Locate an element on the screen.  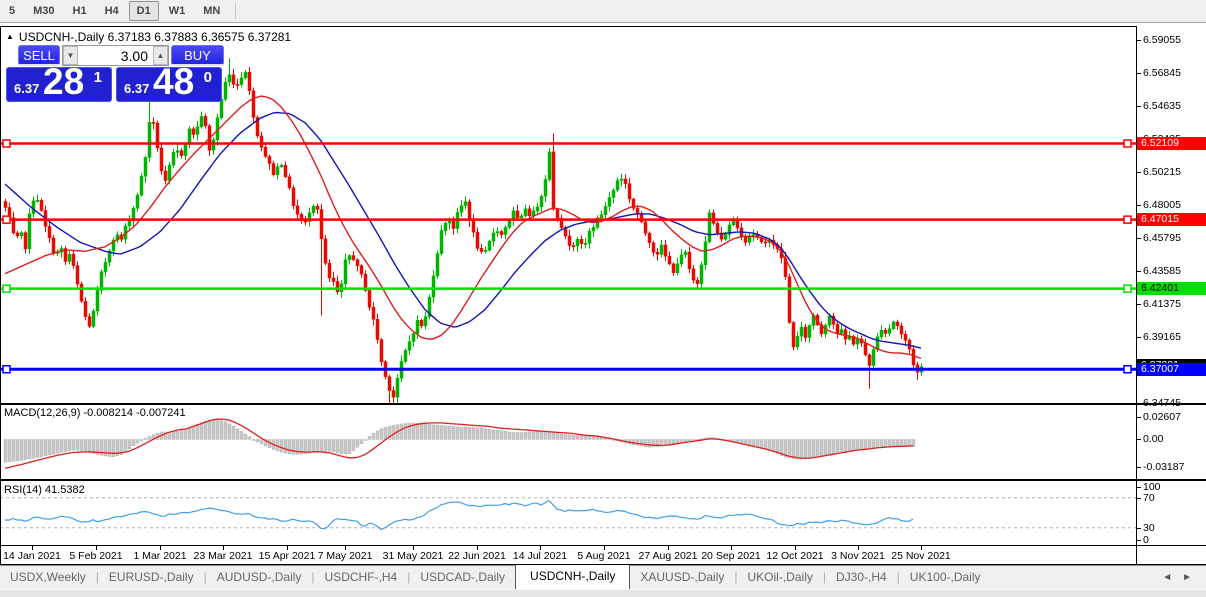
chart-tab-eurusddaily: EURUSD-,Daily is located at coordinates (151, 577).